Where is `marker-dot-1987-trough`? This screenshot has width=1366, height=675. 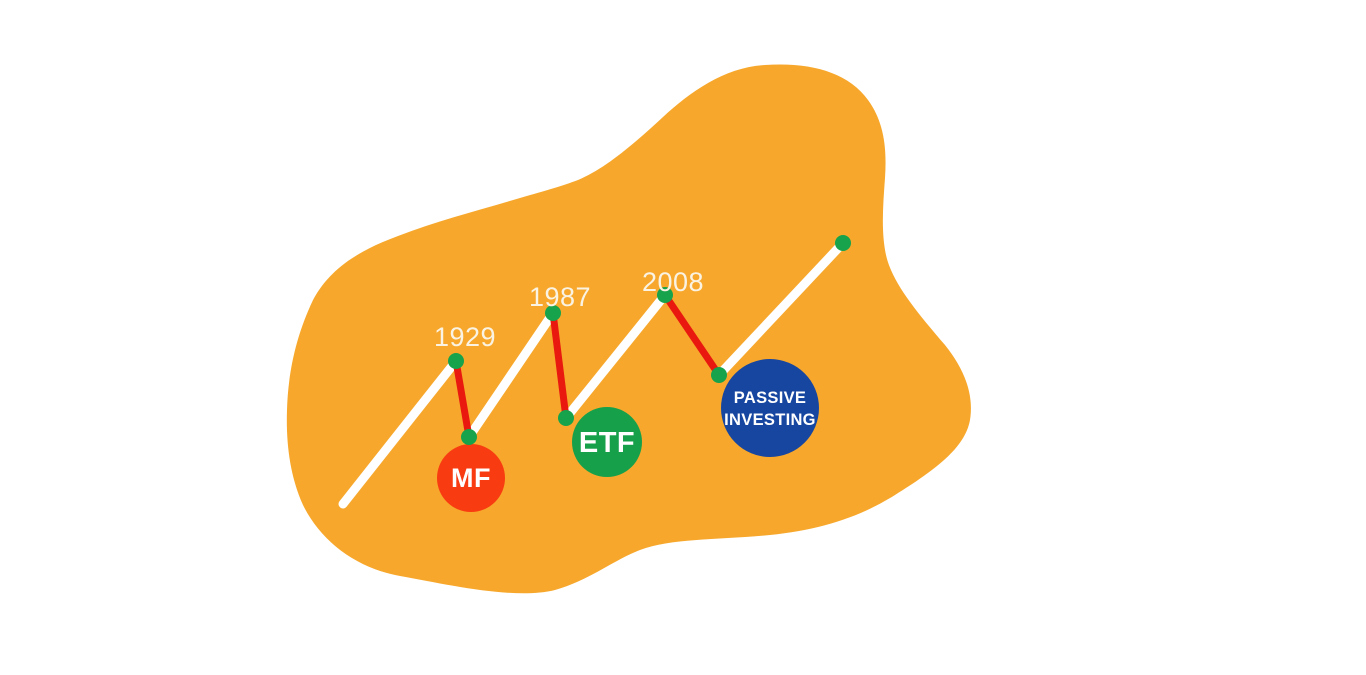
marker-dot-1987-trough is located at coordinates (566, 418).